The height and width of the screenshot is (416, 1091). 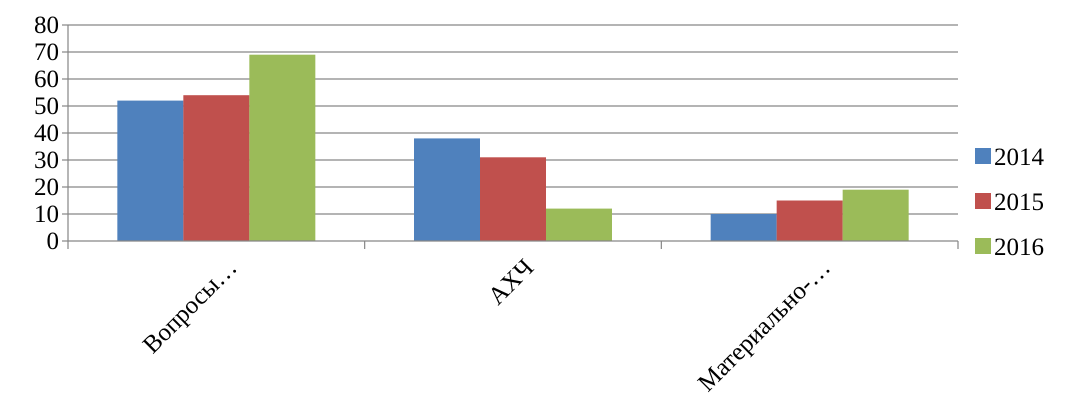 What do you see at coordinates (1019, 247) in the screenshot?
I see `legend-label-2016: 2016` at bounding box center [1019, 247].